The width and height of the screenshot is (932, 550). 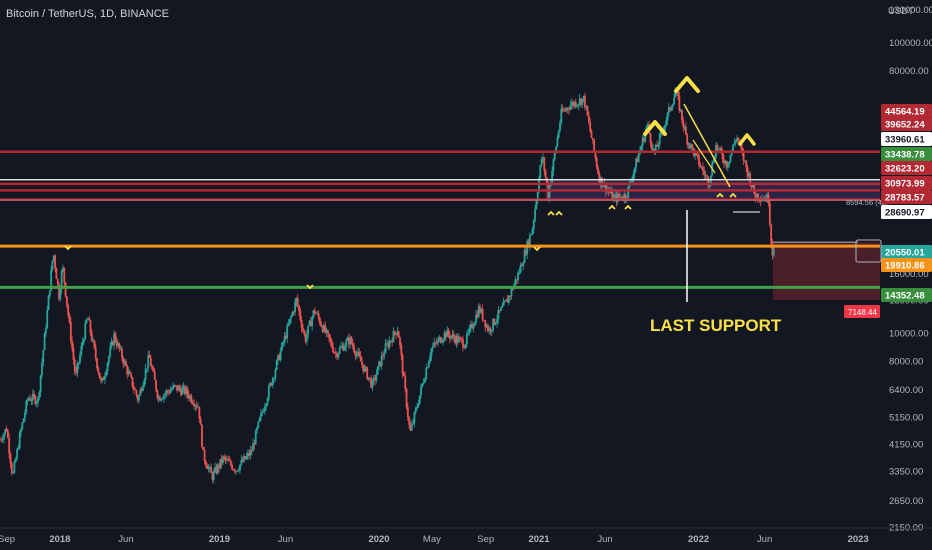 What do you see at coordinates (906, 362) in the screenshot?
I see `price-axis-tick-label: 8000.00` at bounding box center [906, 362].